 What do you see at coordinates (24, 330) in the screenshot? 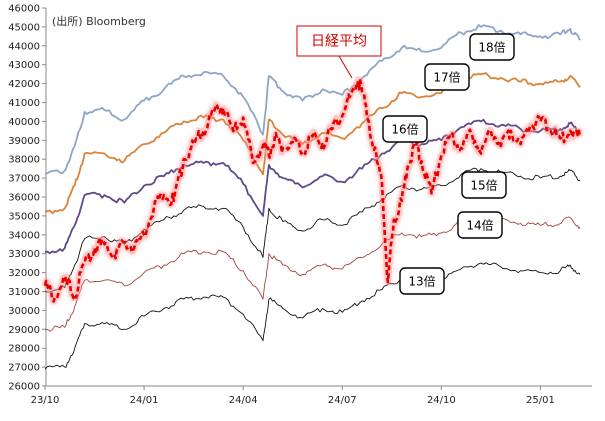
I see `y-tick-label: 29000` at bounding box center [24, 330].